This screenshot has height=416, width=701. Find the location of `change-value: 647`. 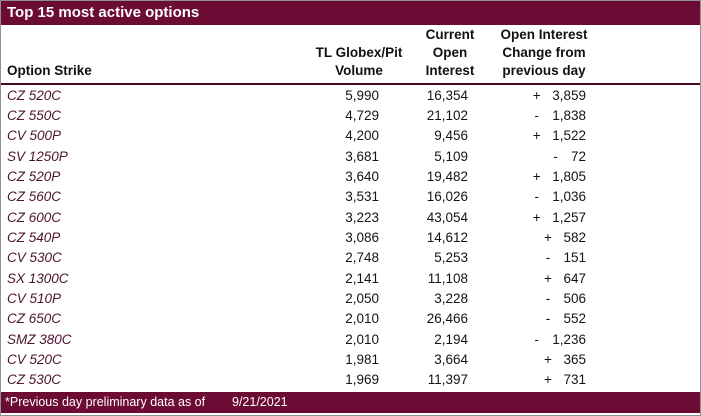

change-value: 647 is located at coordinates (574, 278).